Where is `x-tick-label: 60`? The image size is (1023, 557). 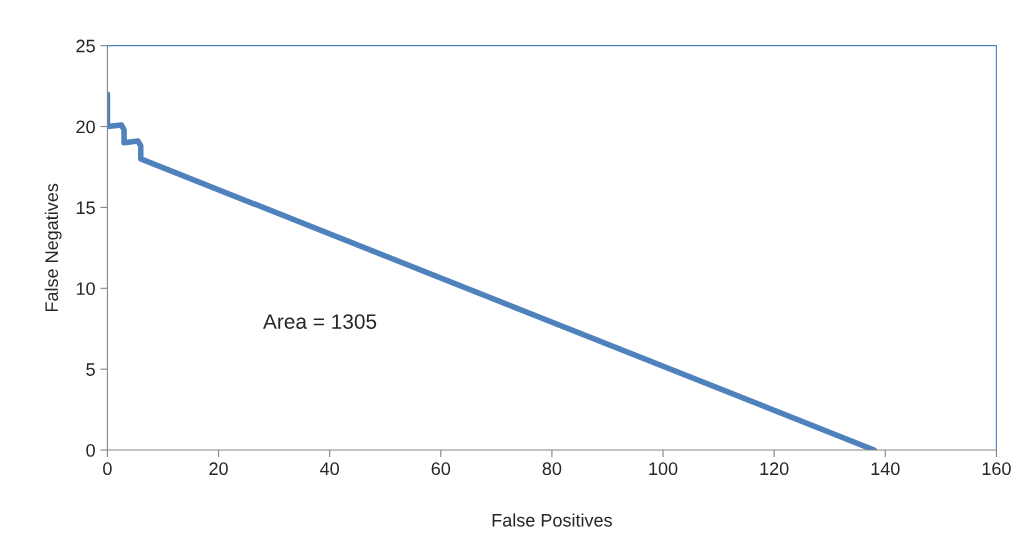
x-tick-label: 60 is located at coordinates (441, 469).